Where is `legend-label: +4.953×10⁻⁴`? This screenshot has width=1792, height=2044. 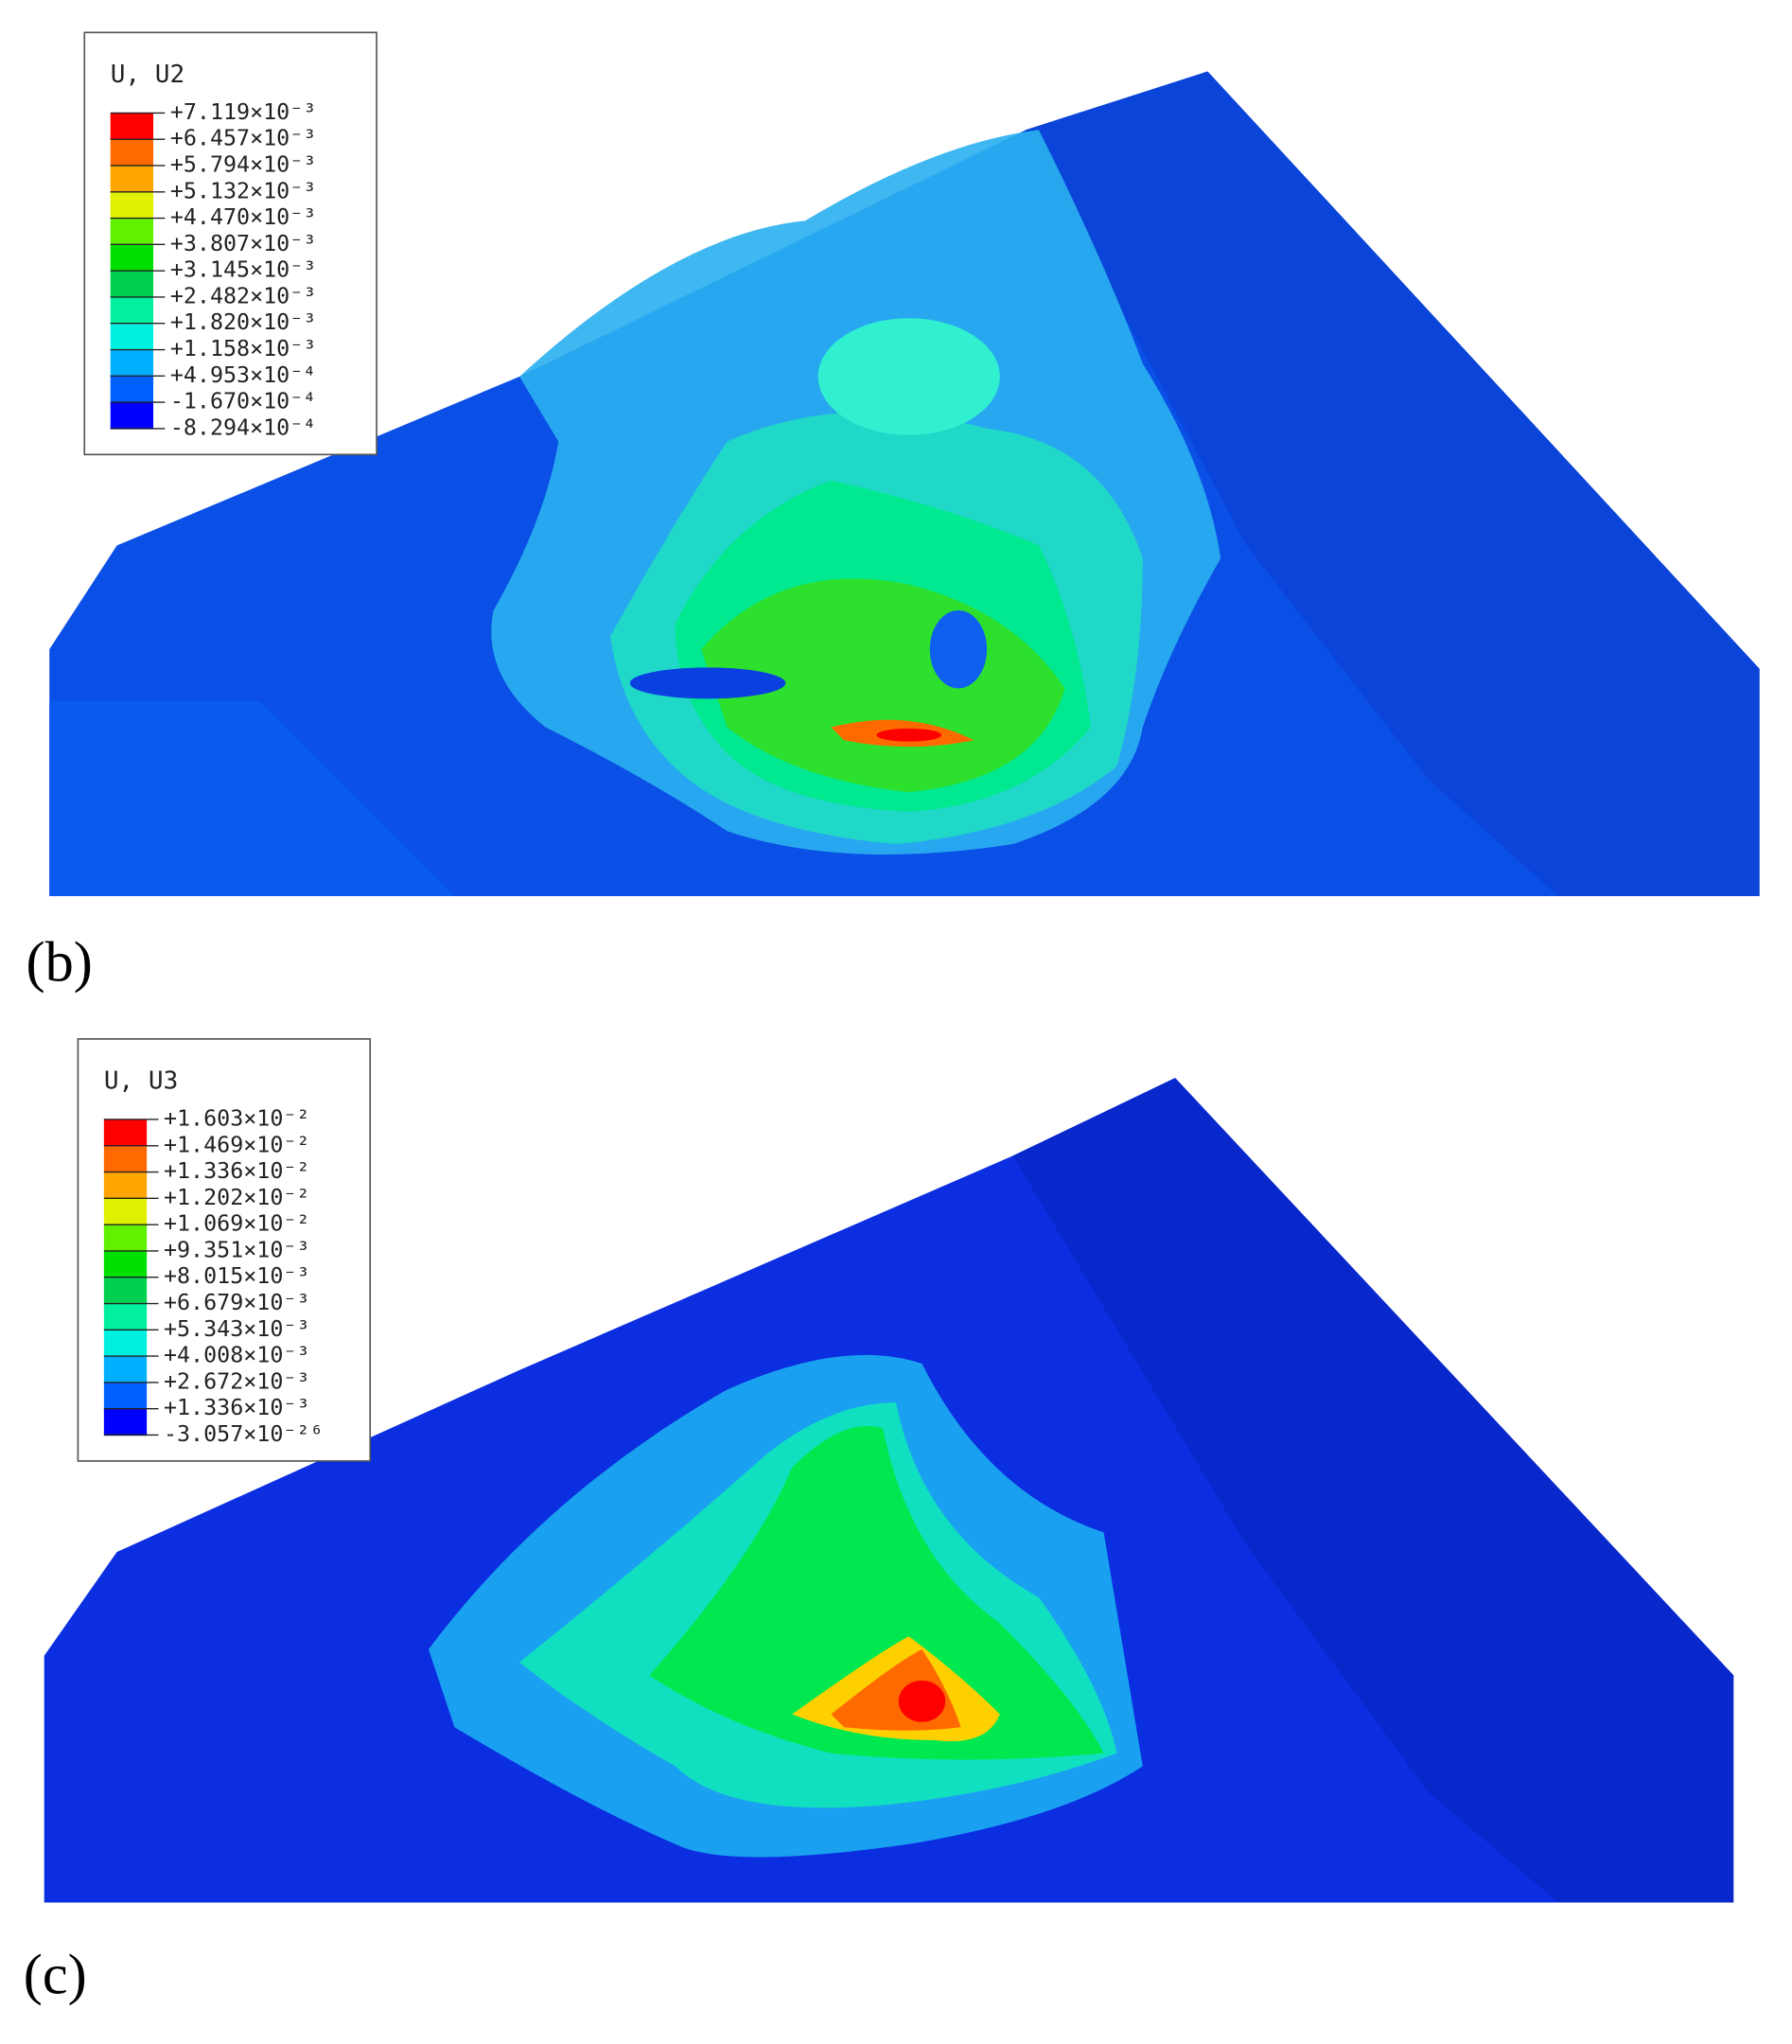 legend-label: +4.953×10⁻⁴ is located at coordinates (243, 374).